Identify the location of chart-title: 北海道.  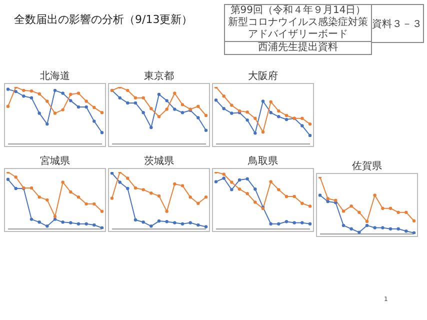
(55, 76).